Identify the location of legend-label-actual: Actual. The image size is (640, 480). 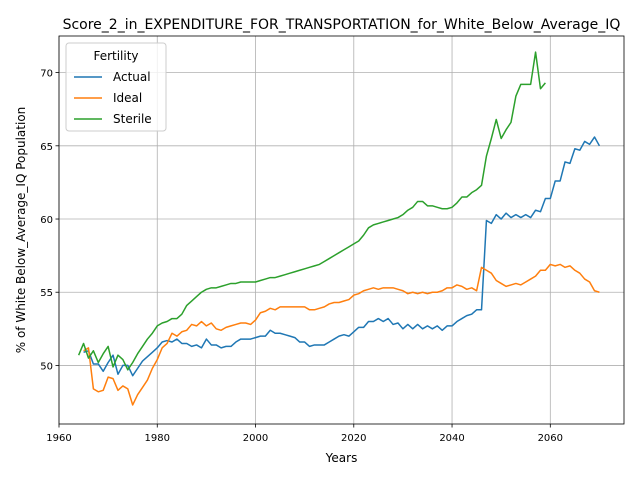
(132, 77).